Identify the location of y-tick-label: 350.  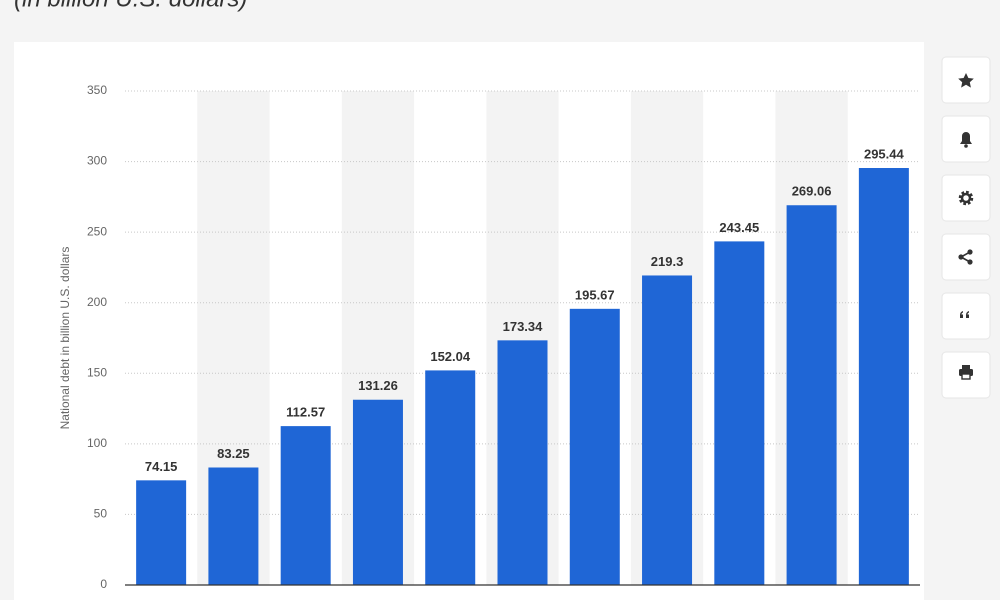
(97, 90).